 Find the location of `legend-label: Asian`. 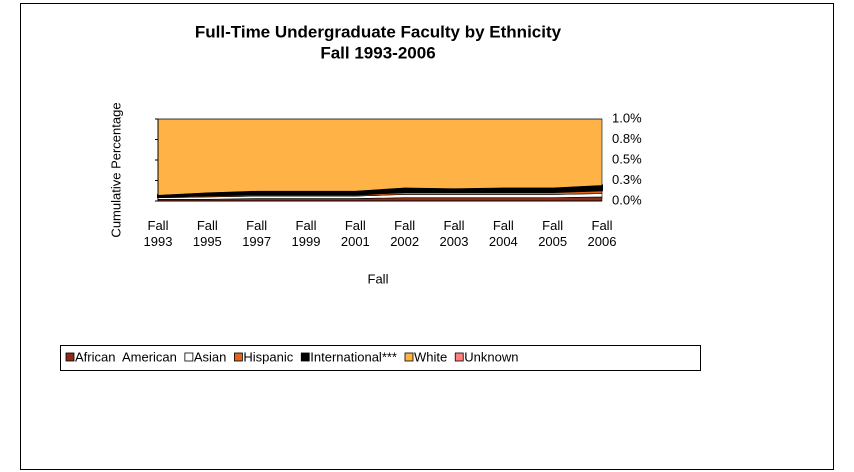

legend-label: Asian is located at coordinates (210, 356).